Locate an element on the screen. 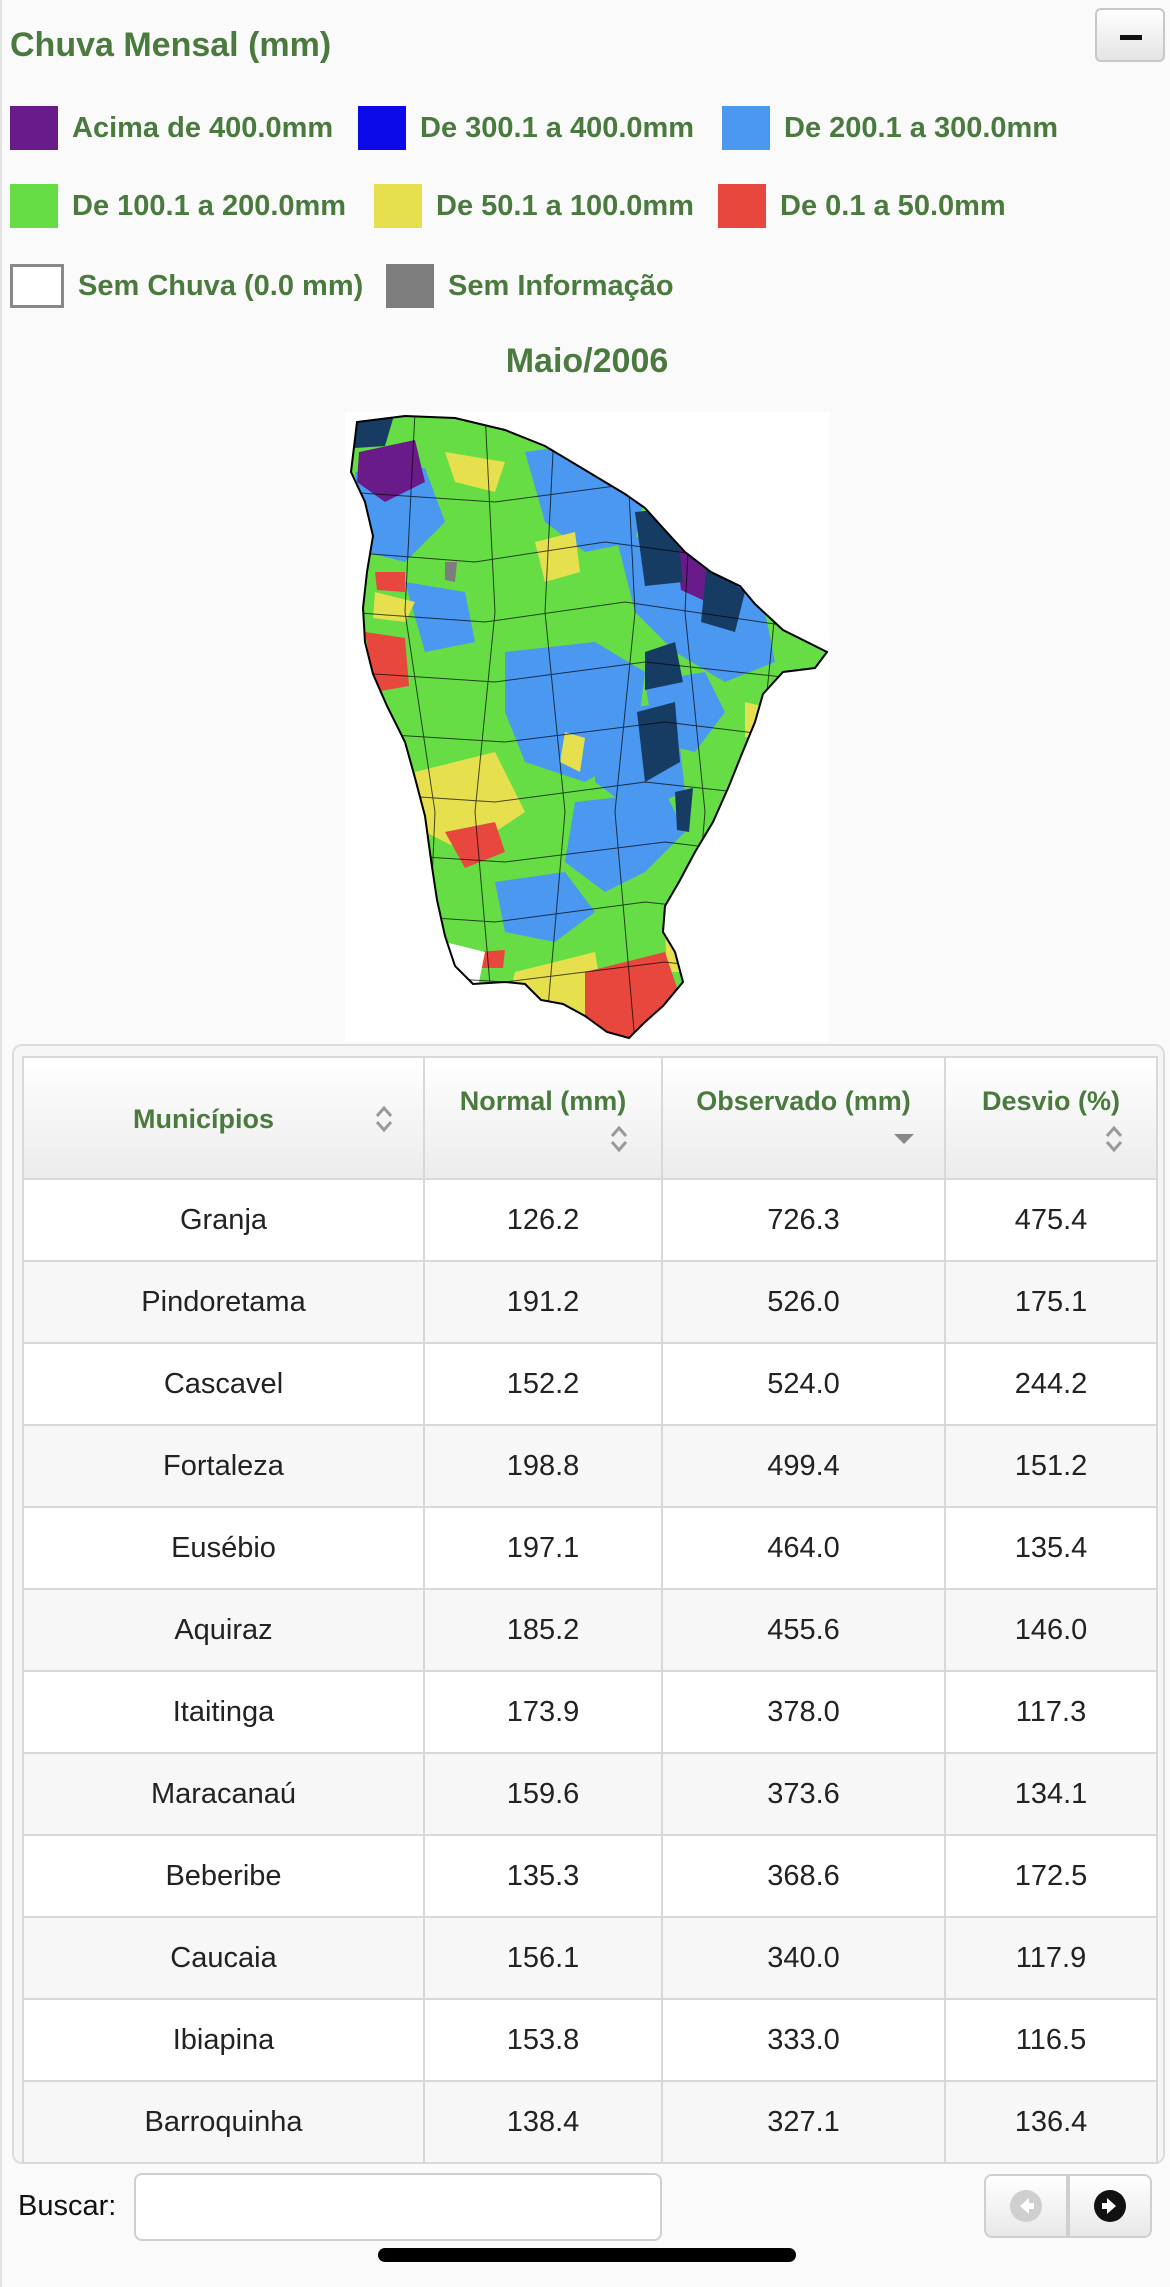 The width and height of the screenshot is (1170, 2287). cell-municipio: Barroquinha is located at coordinates (223, 2122).